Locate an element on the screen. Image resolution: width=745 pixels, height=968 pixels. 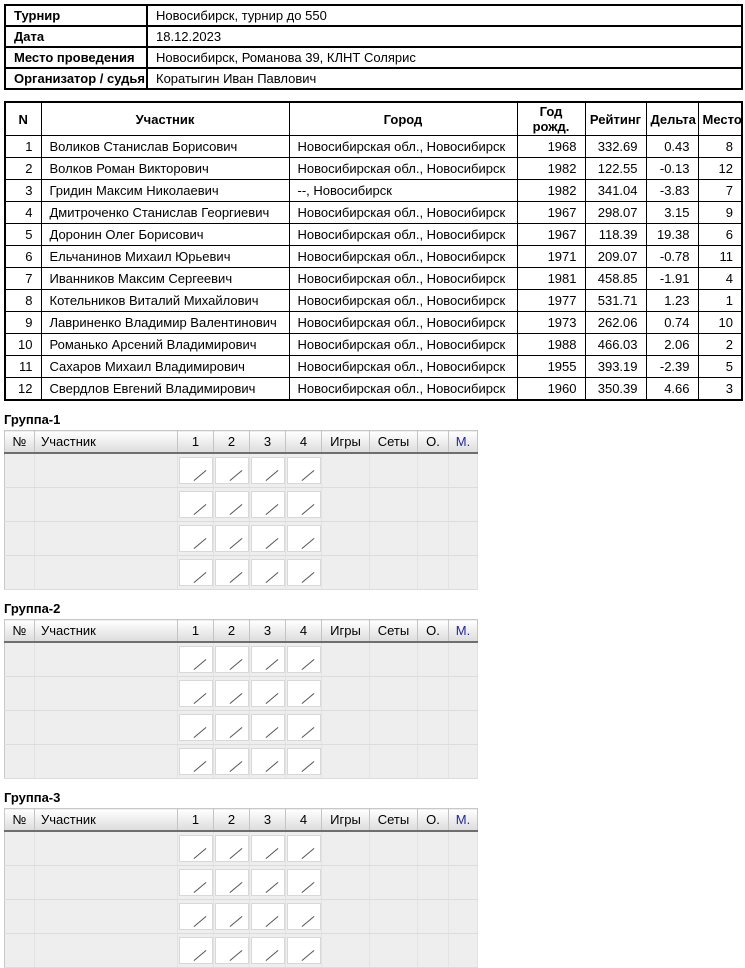
place-value: 2 is located at coordinates (720, 344).